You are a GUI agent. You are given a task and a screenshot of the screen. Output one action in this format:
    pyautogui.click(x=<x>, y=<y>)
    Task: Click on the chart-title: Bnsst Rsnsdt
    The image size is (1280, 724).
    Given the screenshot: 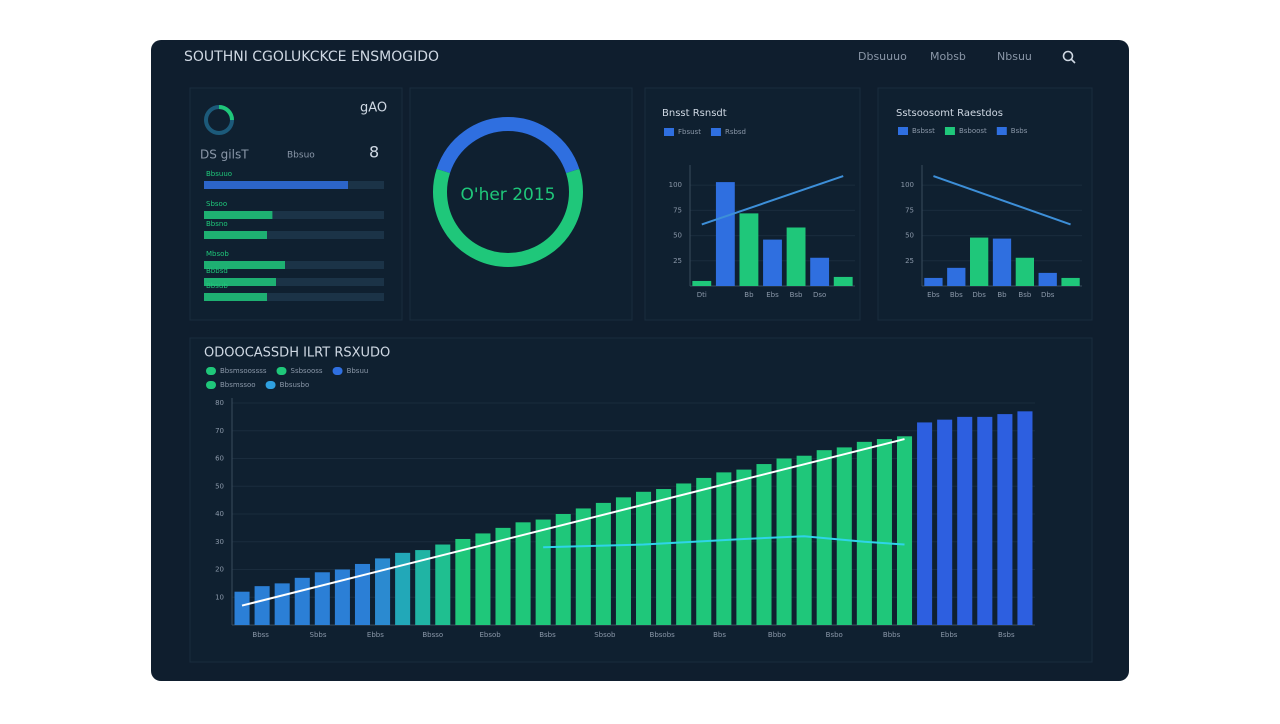 What is the action you would take?
    pyautogui.click(x=694, y=113)
    